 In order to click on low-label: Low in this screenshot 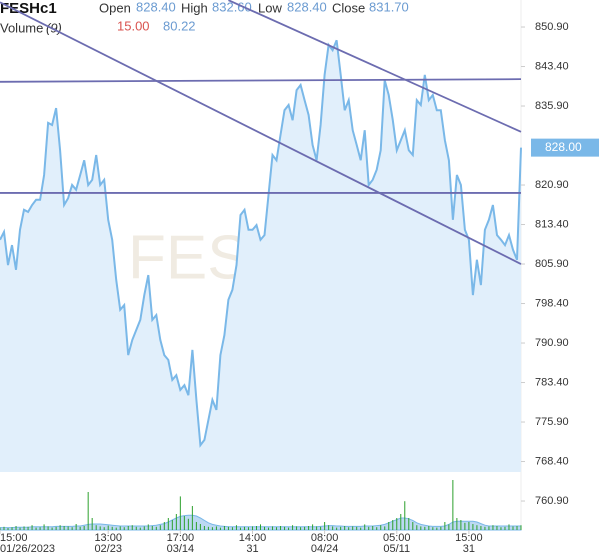, I will do `click(270, 7)`.